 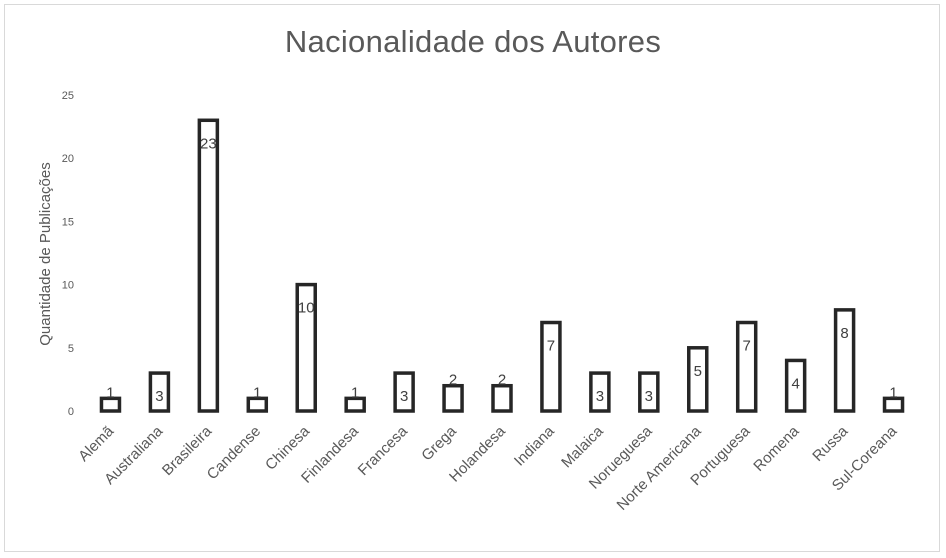 What do you see at coordinates (659, 467) in the screenshot?
I see `category-label: Norte Americana` at bounding box center [659, 467].